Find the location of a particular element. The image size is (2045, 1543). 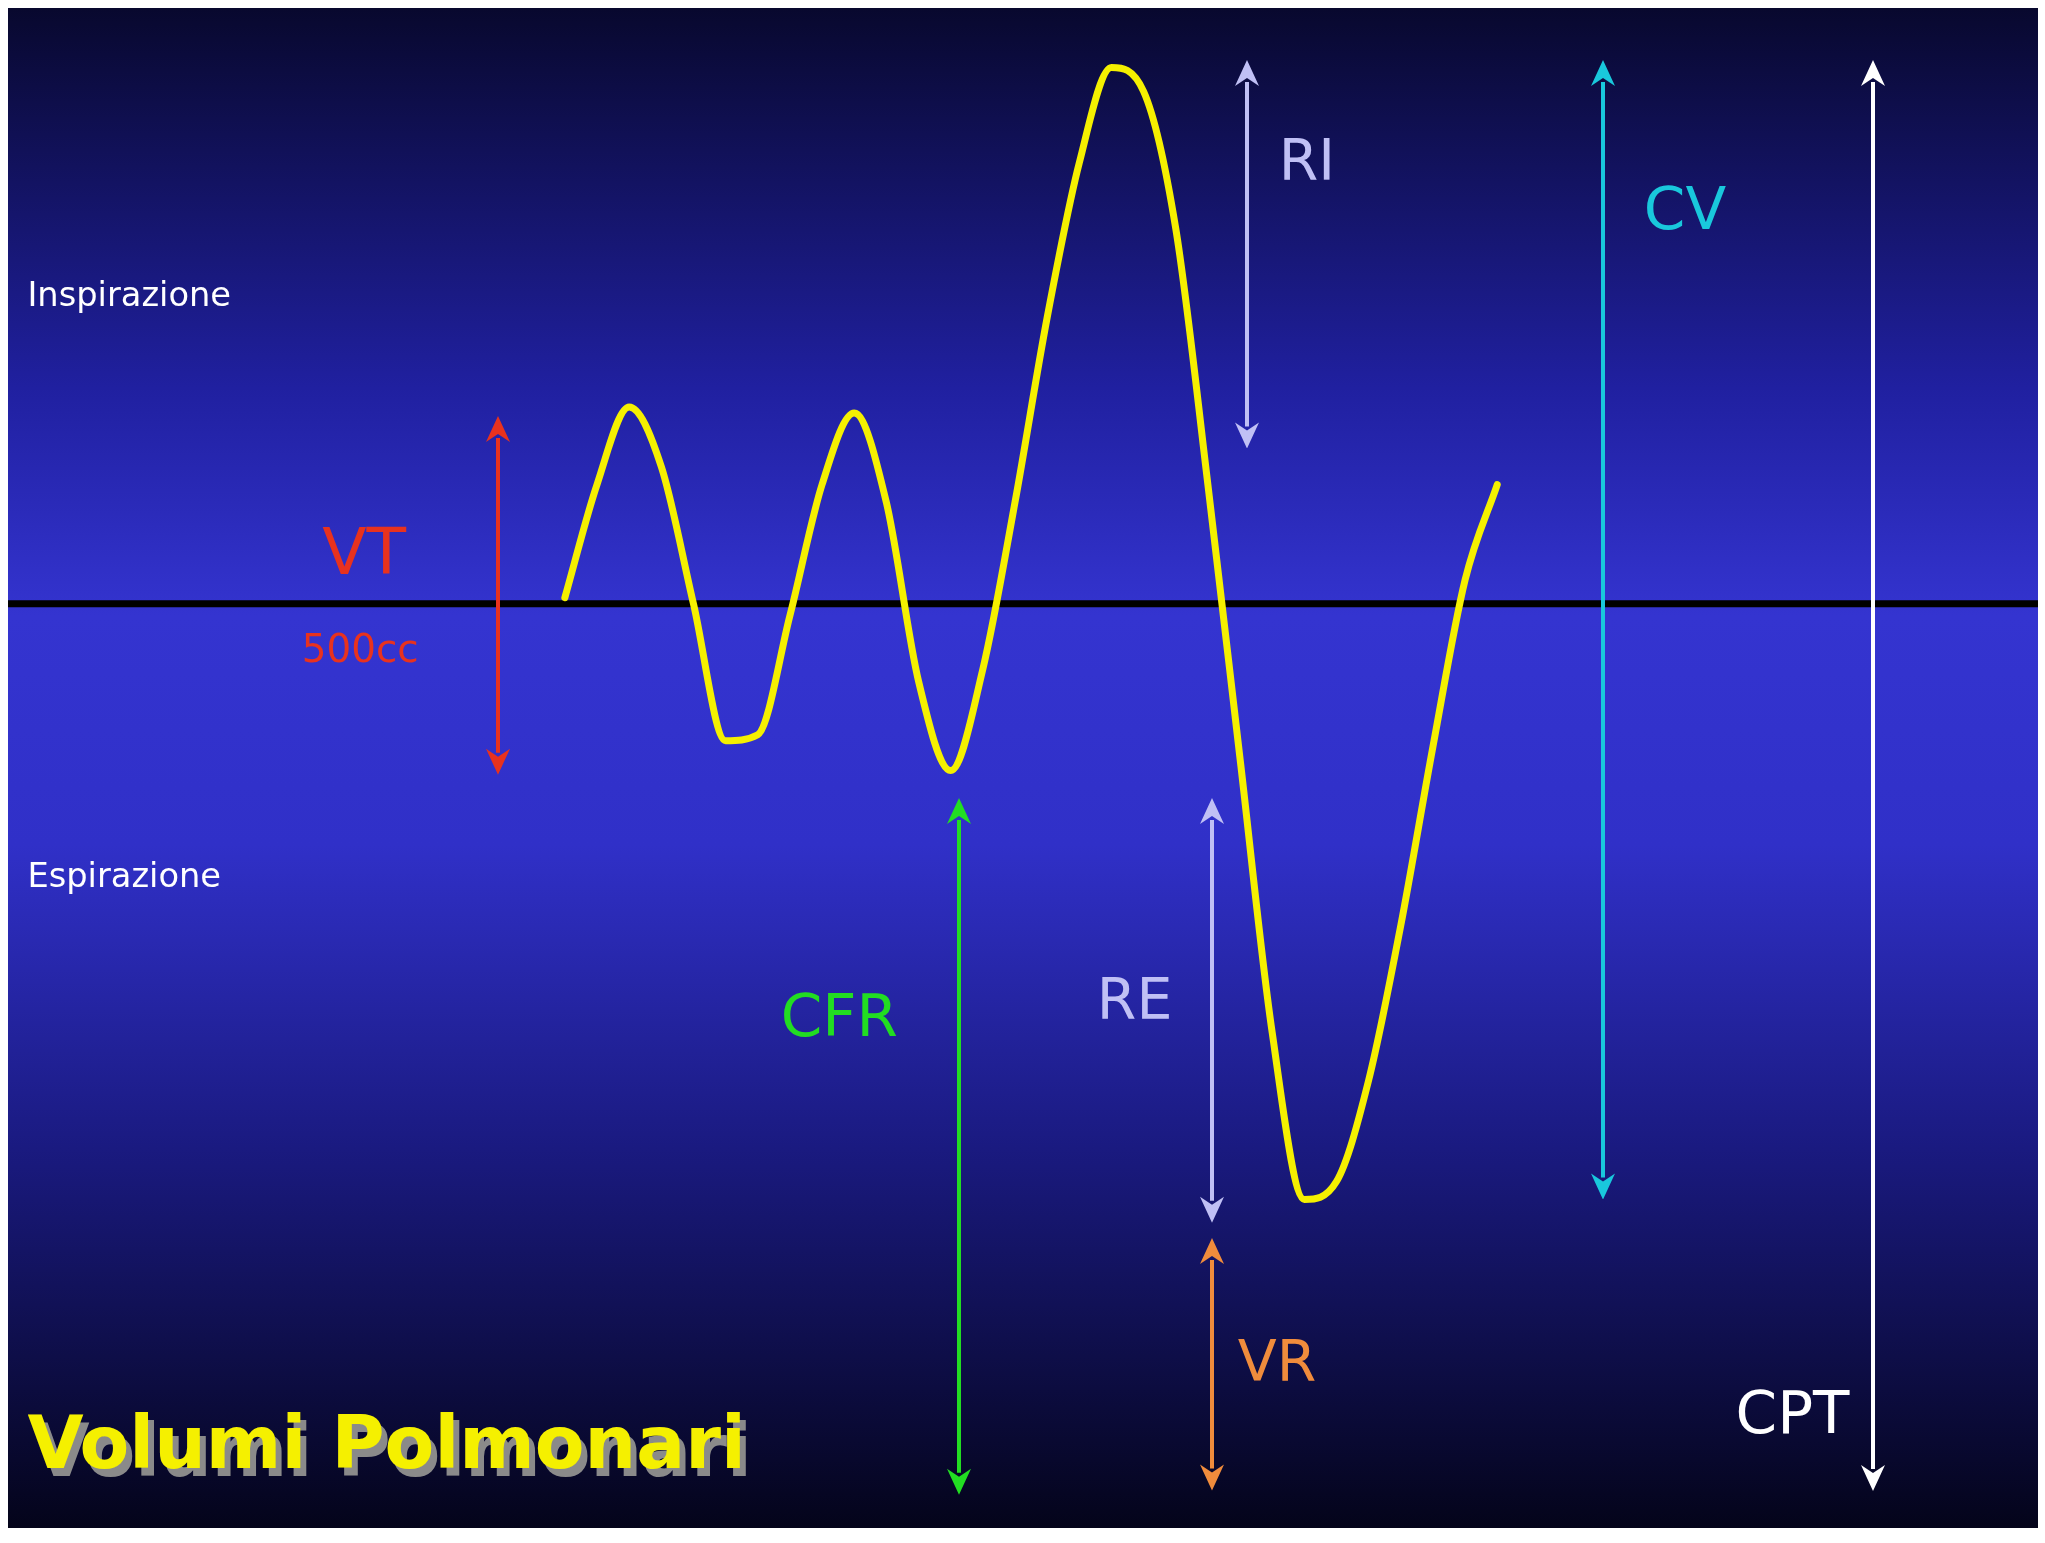

annotation: RE is located at coordinates (1134, 998).